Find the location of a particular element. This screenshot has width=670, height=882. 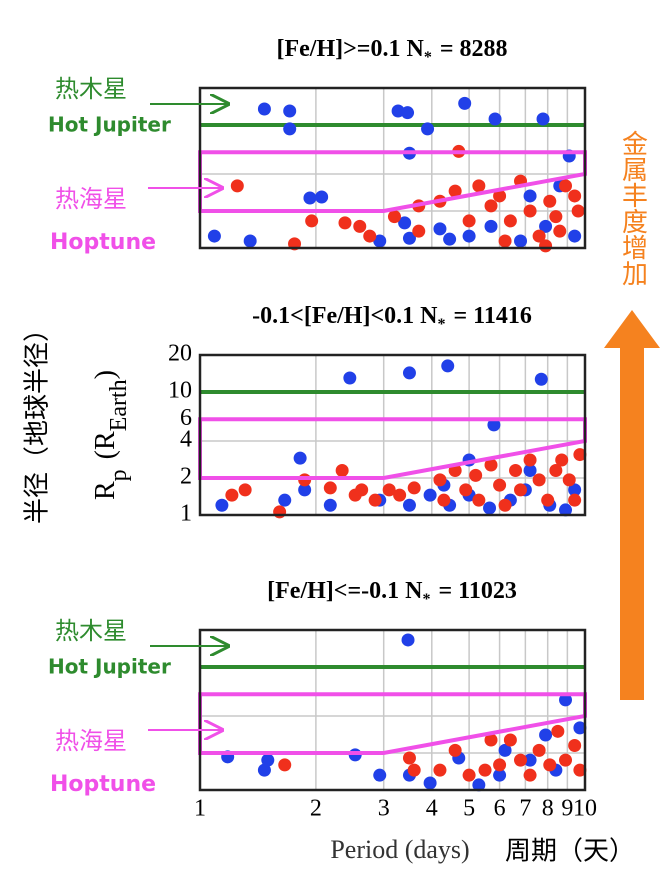

y-tick-label: 10 is located at coordinates (180, 391).